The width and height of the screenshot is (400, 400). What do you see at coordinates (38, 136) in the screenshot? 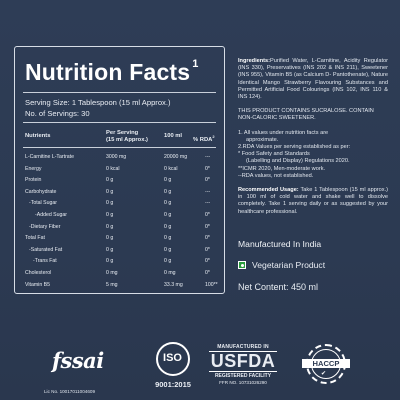
I see `header-nutrients: Nutrients` at bounding box center [38, 136].